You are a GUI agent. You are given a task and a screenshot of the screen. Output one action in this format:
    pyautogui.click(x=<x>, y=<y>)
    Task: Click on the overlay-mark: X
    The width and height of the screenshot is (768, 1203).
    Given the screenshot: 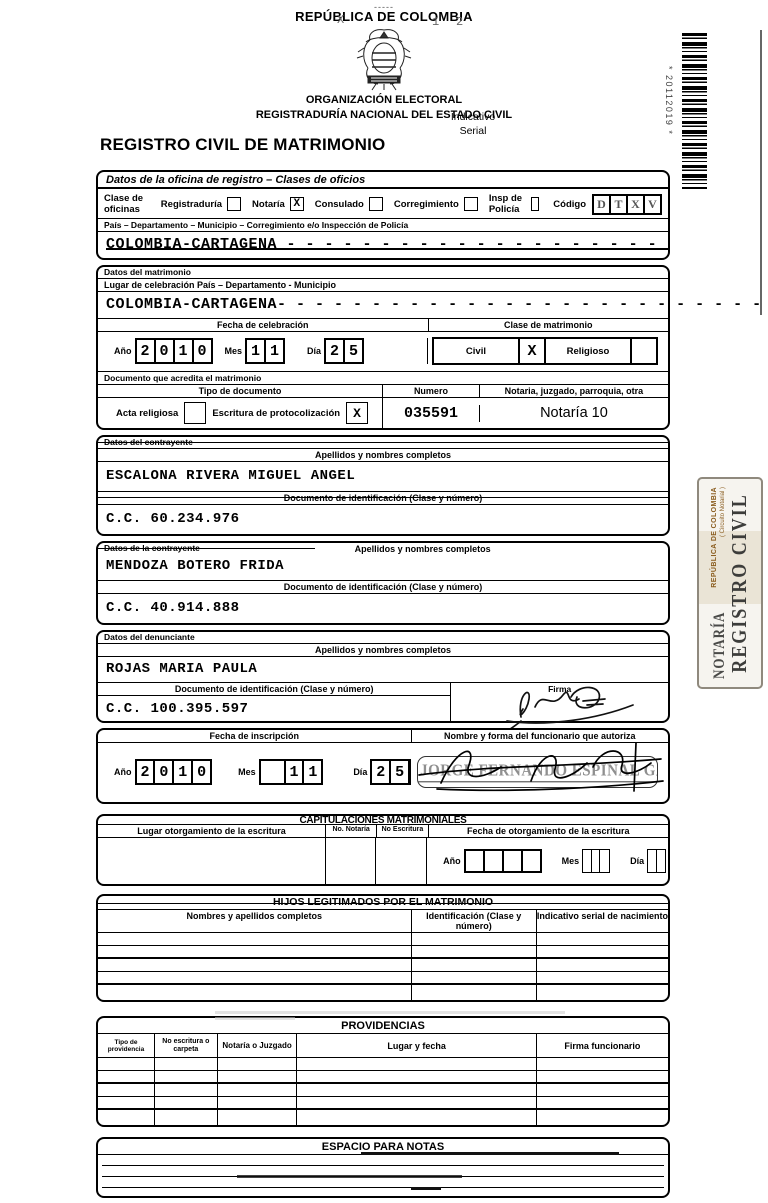 What is the action you would take?
    pyautogui.click(x=341, y=20)
    